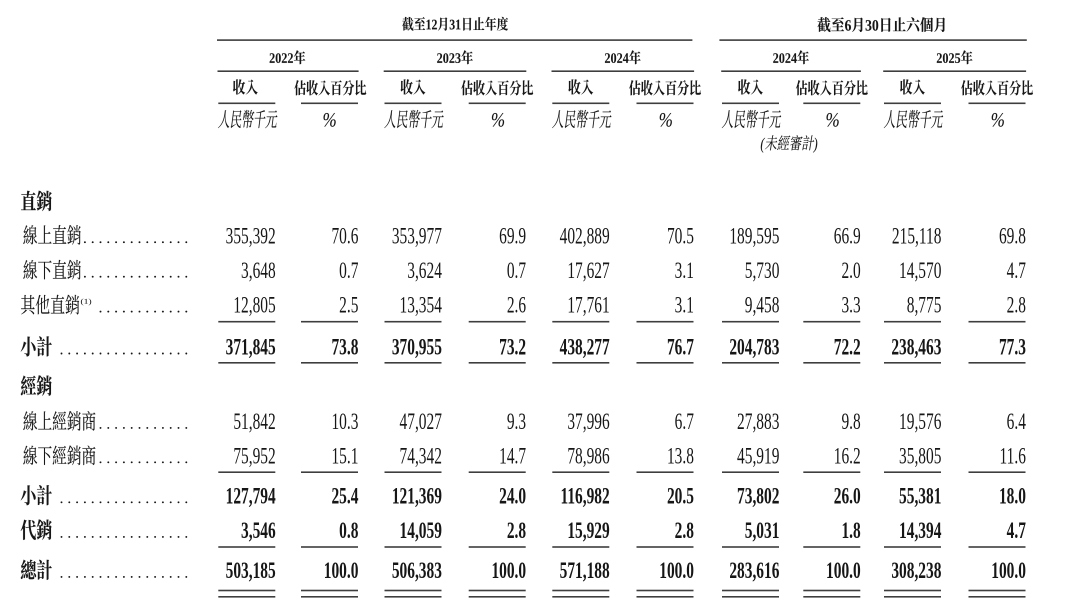 This screenshot has height=614, width=1080. What do you see at coordinates (585, 497) in the screenshot?
I see `svg-text: 116,982` at bounding box center [585, 497].